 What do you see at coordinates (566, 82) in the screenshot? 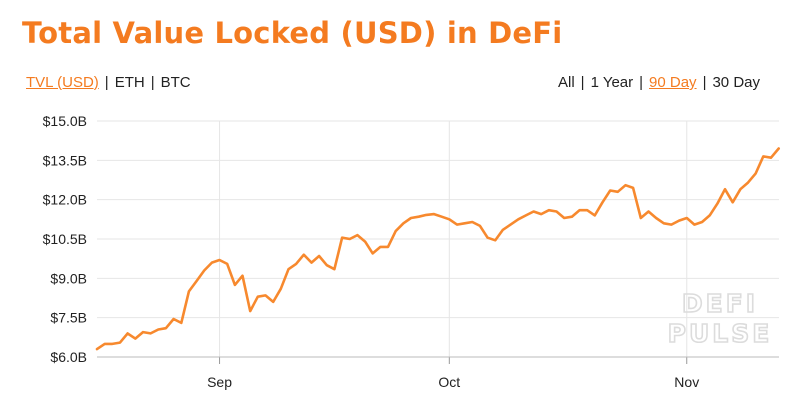
I see `range-all: All` at bounding box center [566, 82].